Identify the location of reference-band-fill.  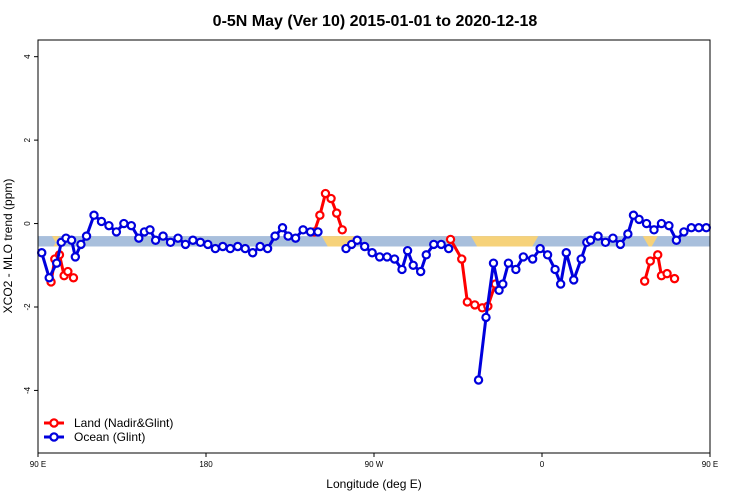
(374, 241).